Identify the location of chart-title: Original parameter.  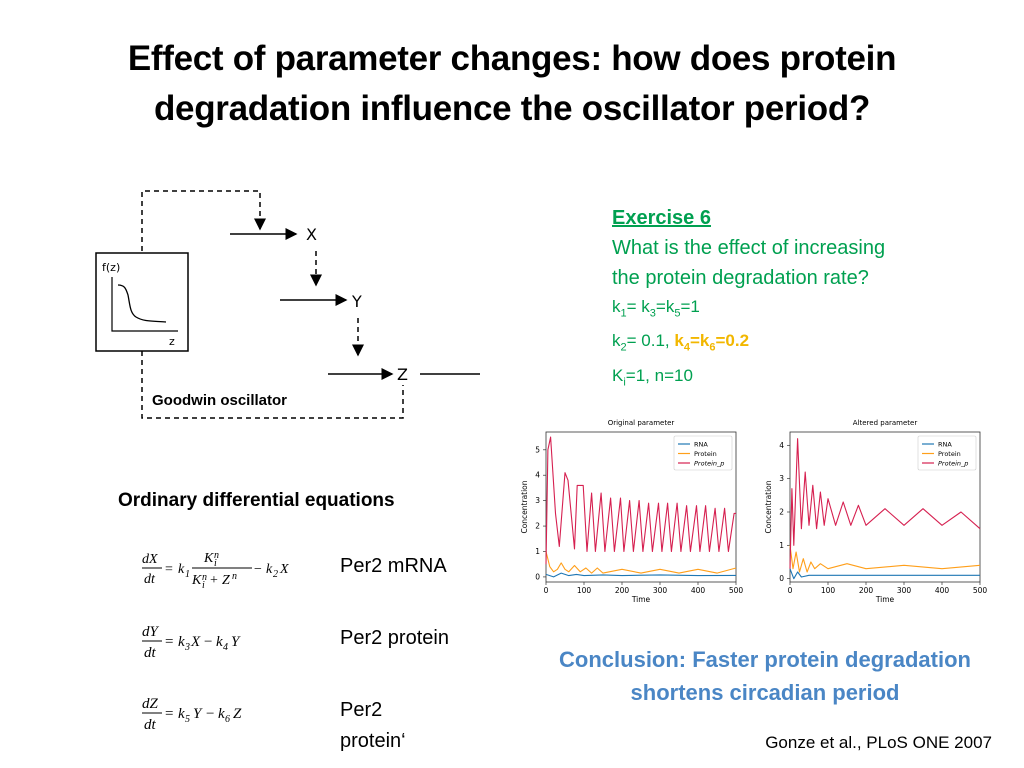
(641, 423).